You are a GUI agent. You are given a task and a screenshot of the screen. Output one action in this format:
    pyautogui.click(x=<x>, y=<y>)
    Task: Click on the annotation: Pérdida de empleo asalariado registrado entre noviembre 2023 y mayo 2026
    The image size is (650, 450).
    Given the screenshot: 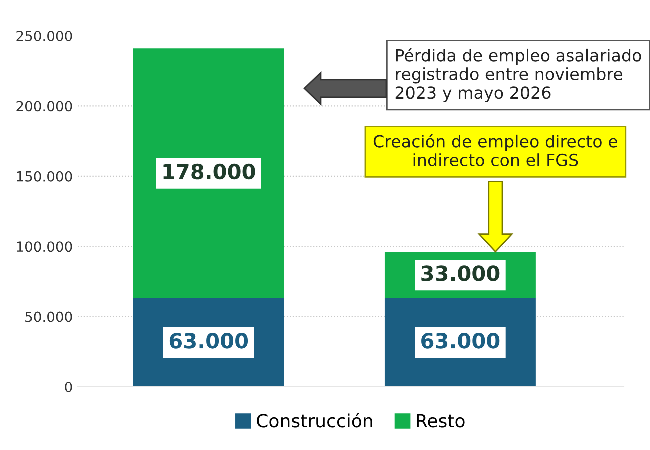 What is the action you would take?
    pyautogui.click(x=519, y=75)
    